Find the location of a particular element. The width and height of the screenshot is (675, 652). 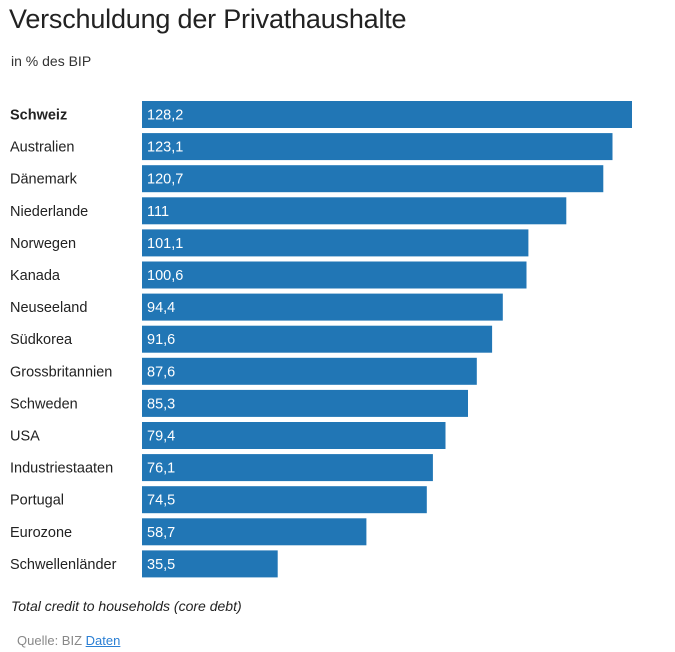

bar-value-label: 79,4 is located at coordinates (161, 437).